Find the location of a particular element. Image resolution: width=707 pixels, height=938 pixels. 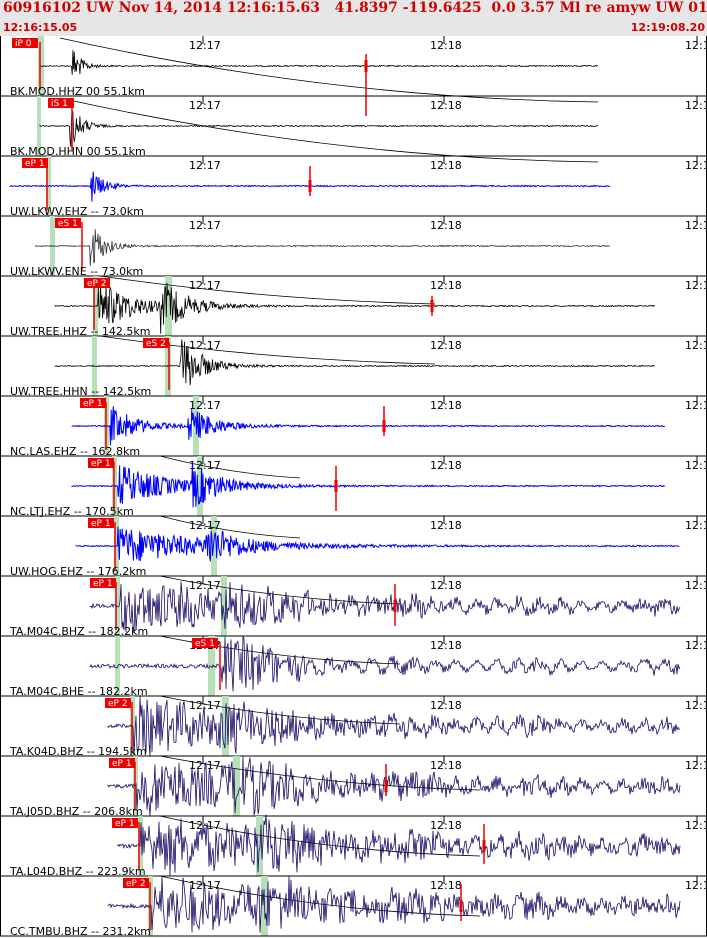

station-label: BK.MOD.HHN 00 55.1km is located at coordinates (78, 151).